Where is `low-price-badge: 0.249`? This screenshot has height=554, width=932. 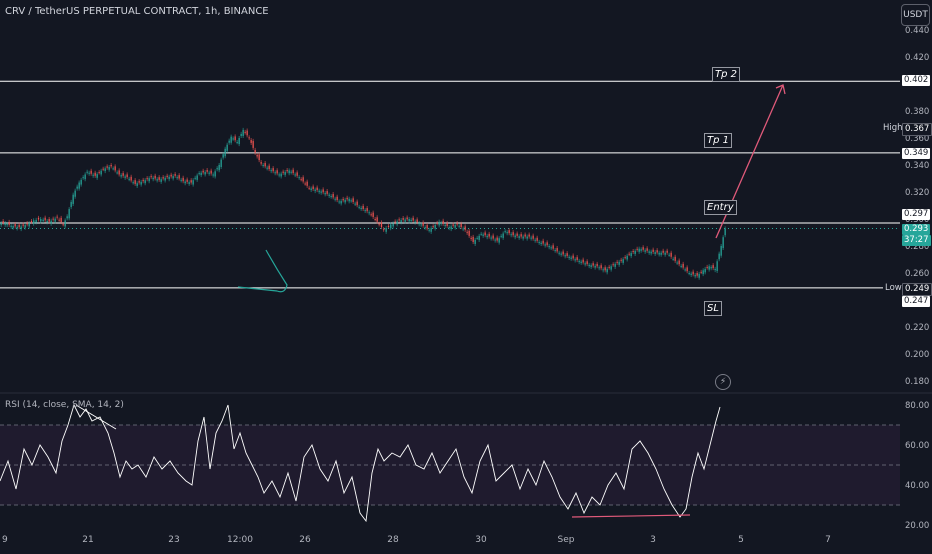
low-price-badge: 0.249 is located at coordinates (917, 289).